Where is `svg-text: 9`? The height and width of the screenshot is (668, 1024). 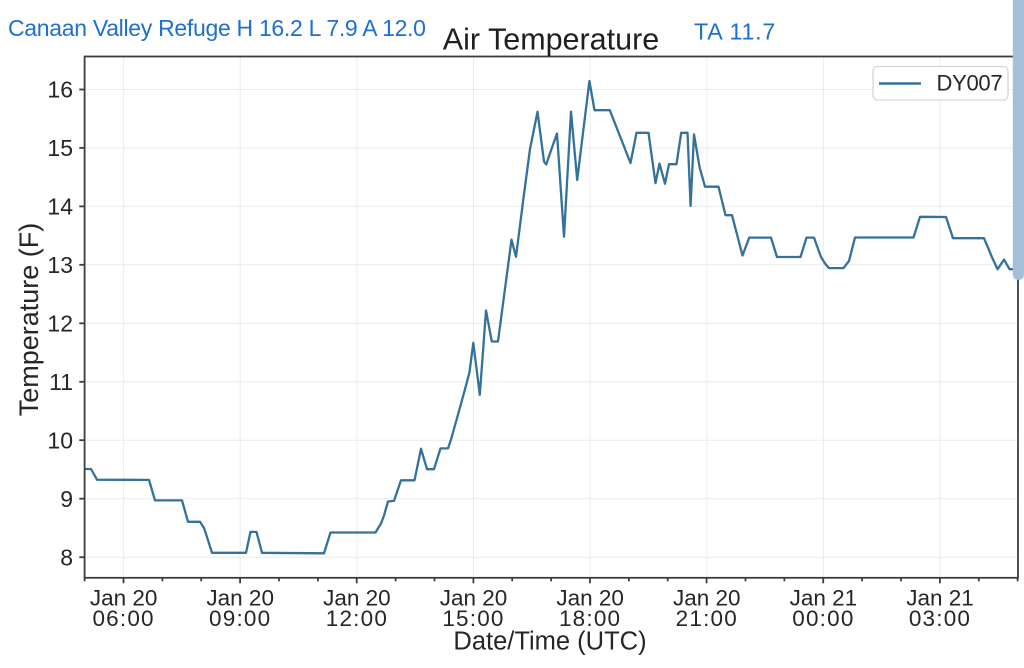
svg-text: 9 is located at coordinates (66, 499).